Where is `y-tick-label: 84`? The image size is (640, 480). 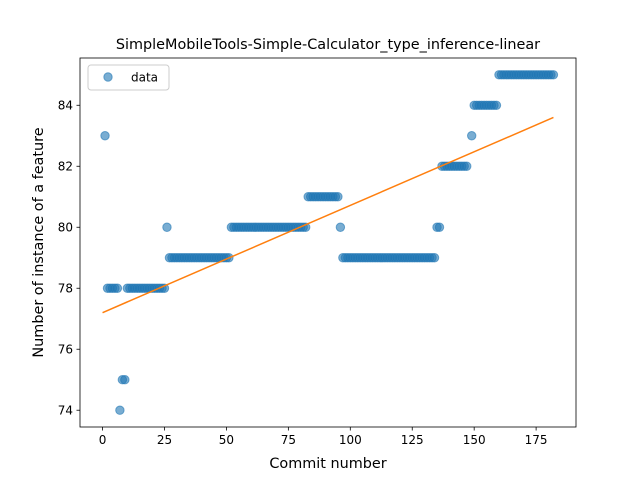
y-tick-label: 84 is located at coordinates (65, 105).